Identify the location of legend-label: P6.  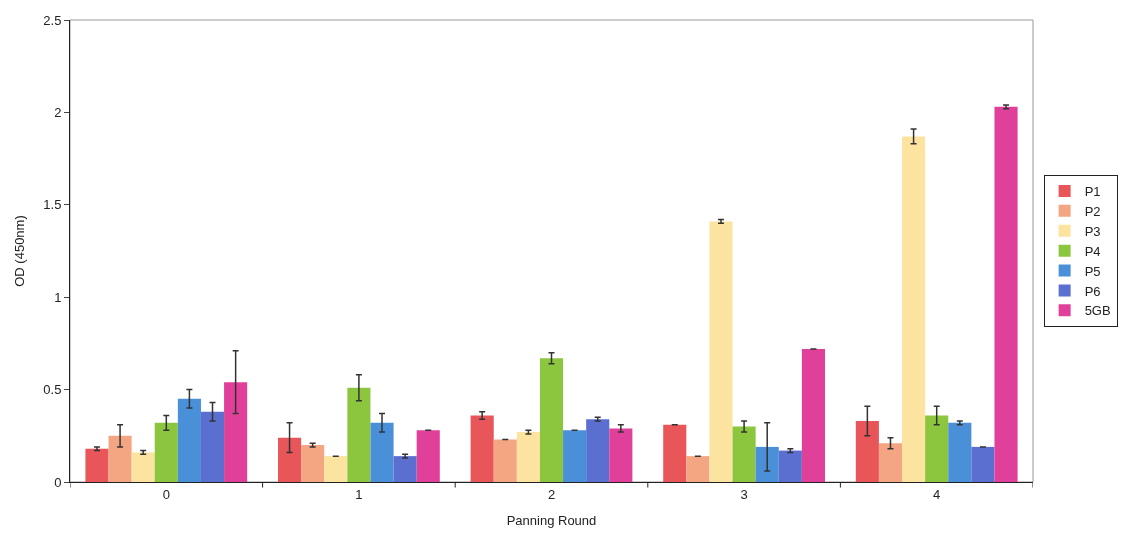
(1092, 291).